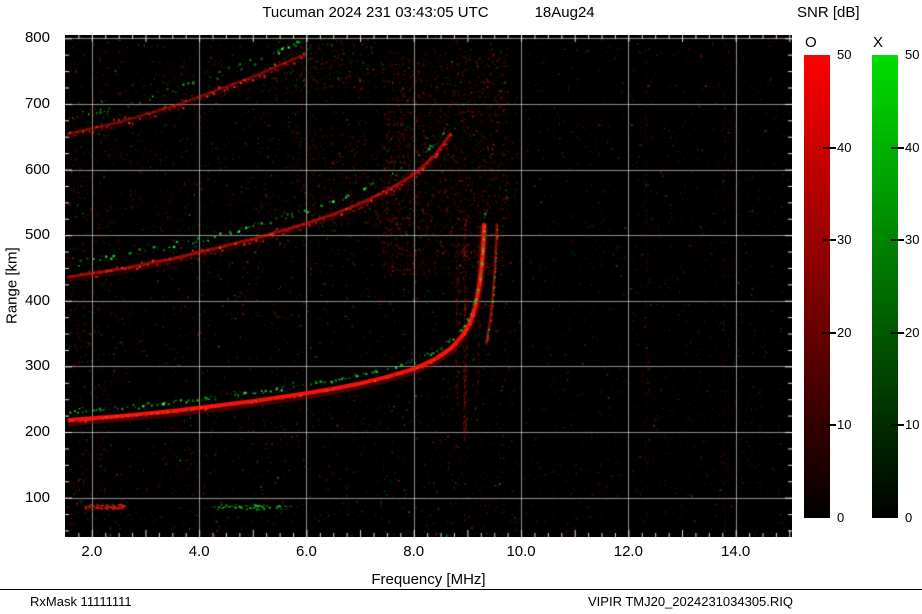  Describe the element at coordinates (199, 551) in the screenshot. I see `x-axis-tick-label: 4.0` at that location.